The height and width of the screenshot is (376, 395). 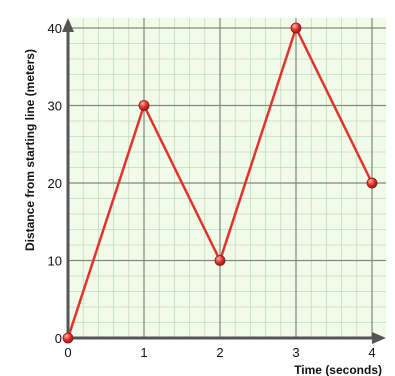 What do you see at coordinates (143, 352) in the screenshot?
I see `x-tick-label: 1` at bounding box center [143, 352].